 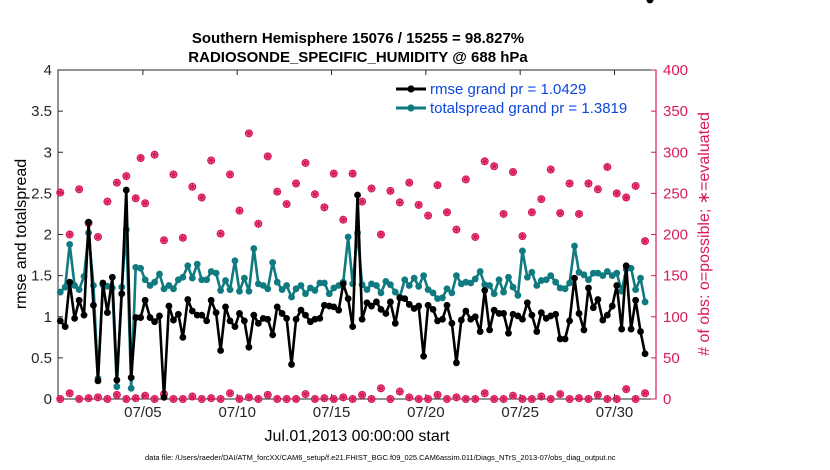 I want to click on legend-marker-totalspread, so click(x=411, y=108).